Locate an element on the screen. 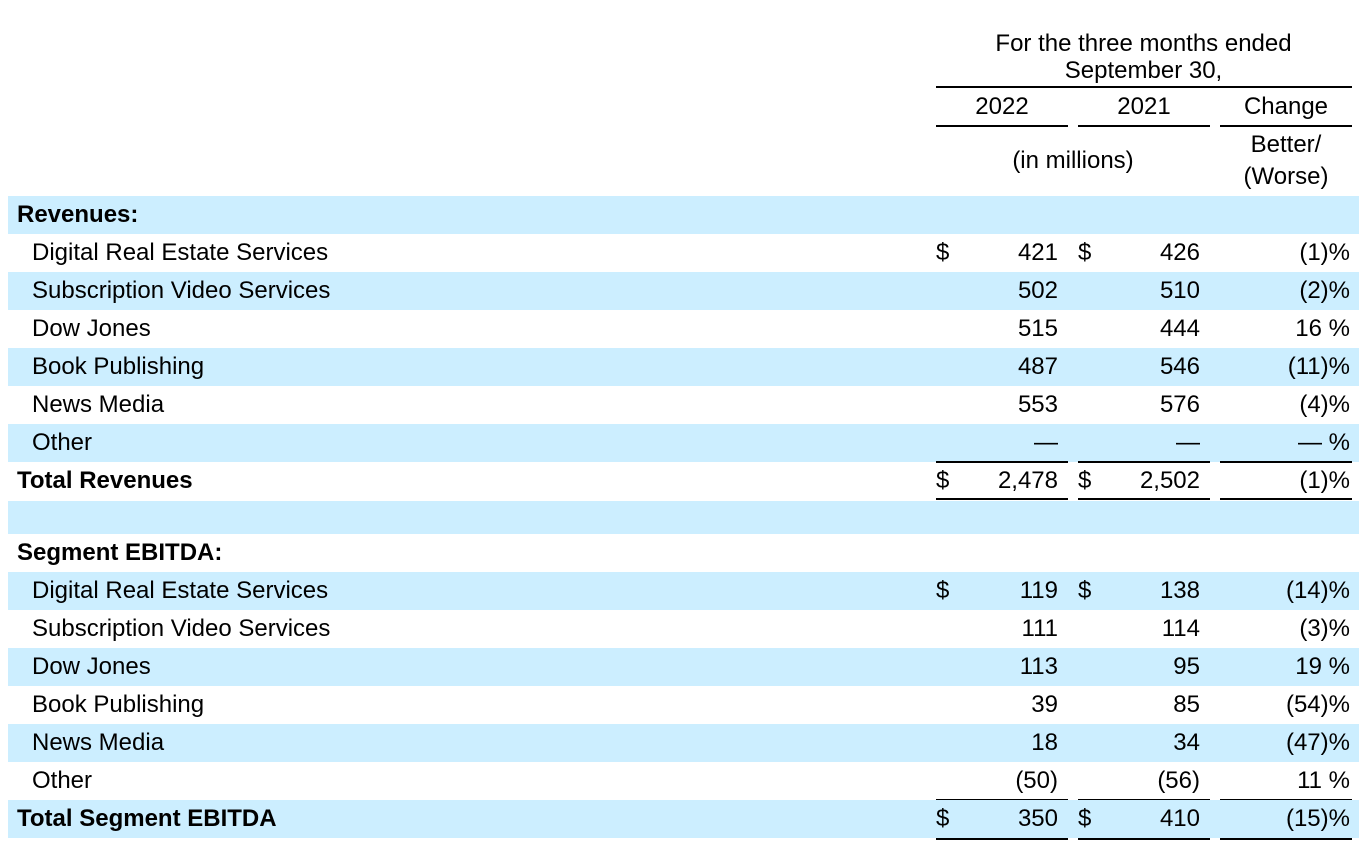 The width and height of the screenshot is (1372, 856). value-2021: — is located at coordinates (1188, 442).